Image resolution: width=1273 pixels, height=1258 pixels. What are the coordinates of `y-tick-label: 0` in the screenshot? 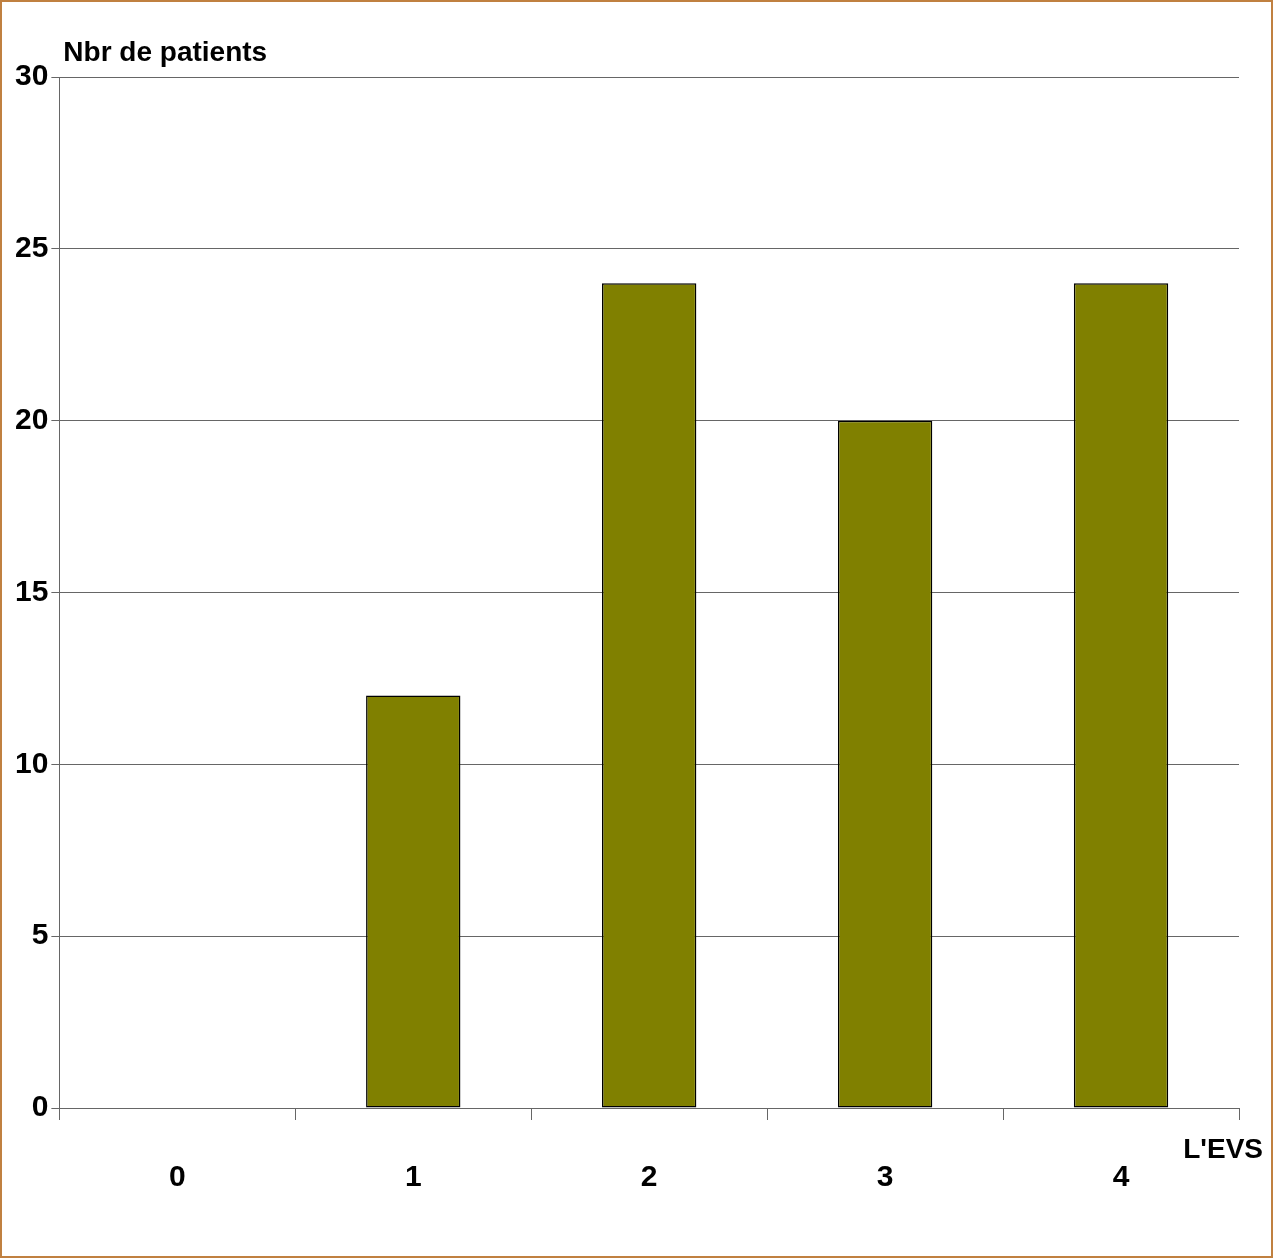 It's located at (40, 1106).